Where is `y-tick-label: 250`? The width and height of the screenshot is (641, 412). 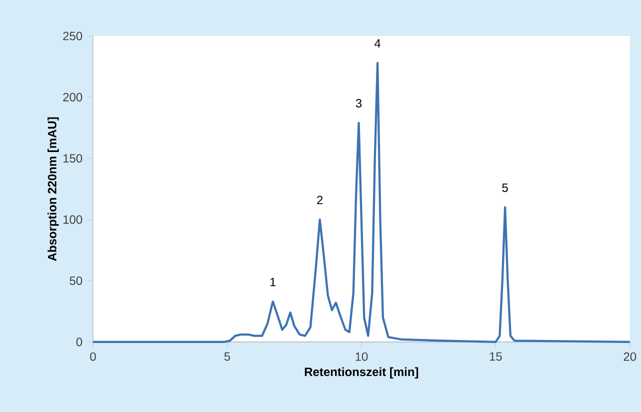
y-tick-label: 250 is located at coordinates (72, 36).